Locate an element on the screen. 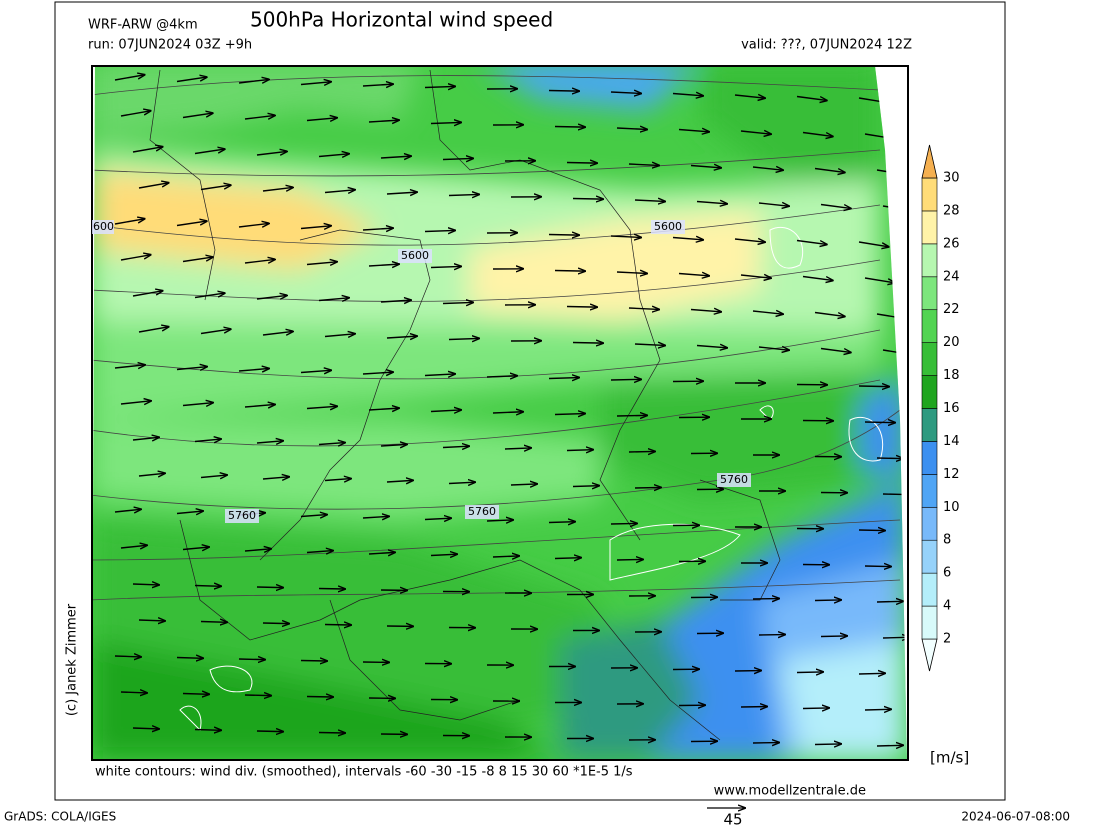 The height and width of the screenshot is (825, 1100). colorbar-tick-label: 22 is located at coordinates (951, 309).